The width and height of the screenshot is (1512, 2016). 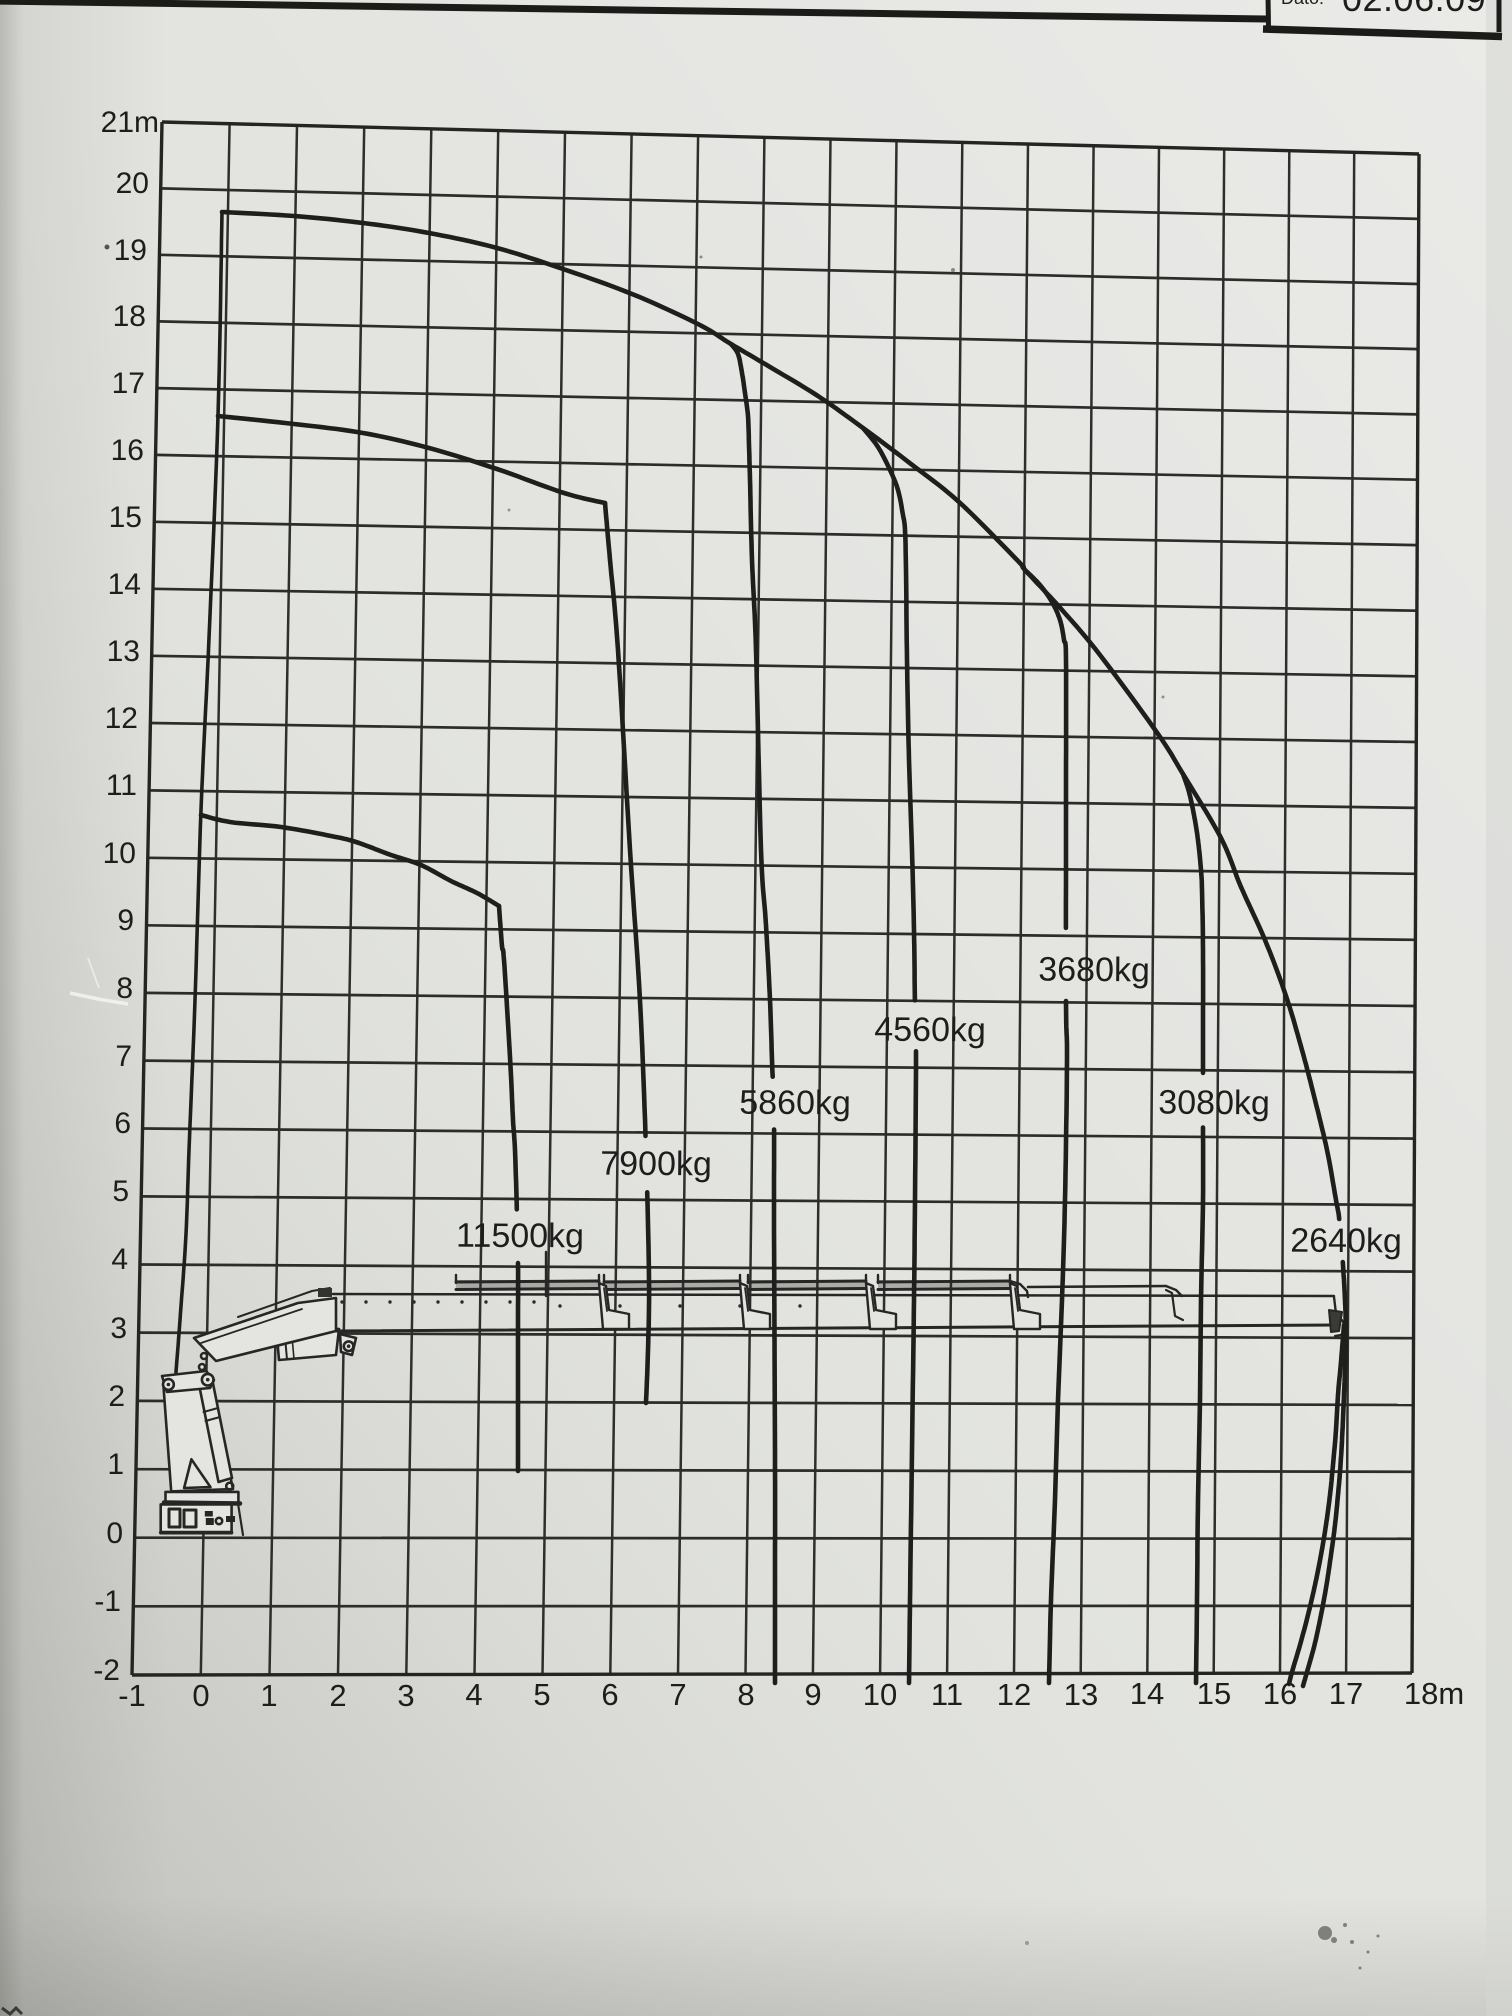 I want to click on svg-text: 7900kg, so click(x=656, y=1164).